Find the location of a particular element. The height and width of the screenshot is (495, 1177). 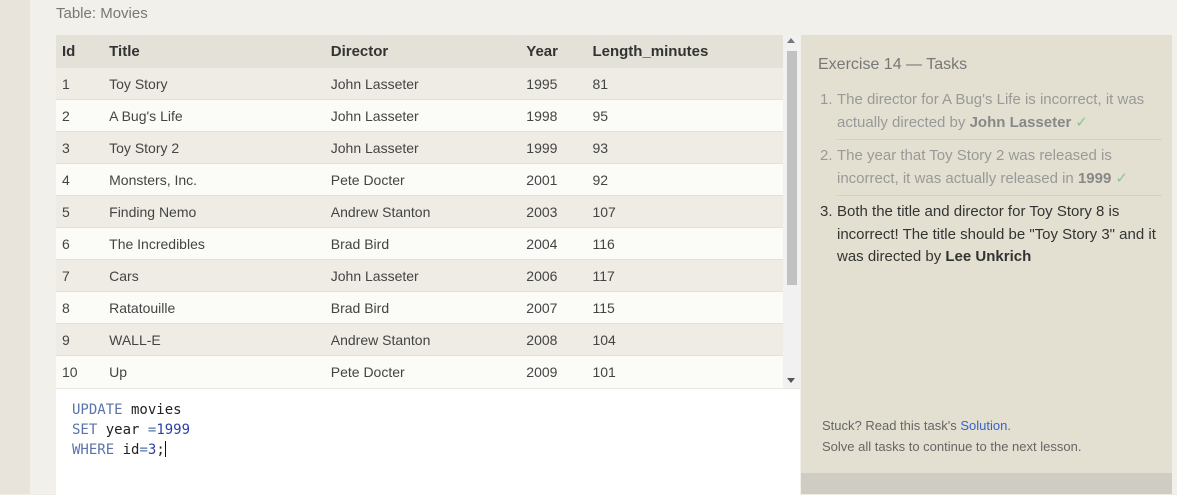

cell-length: 117 is located at coordinates (687, 275).